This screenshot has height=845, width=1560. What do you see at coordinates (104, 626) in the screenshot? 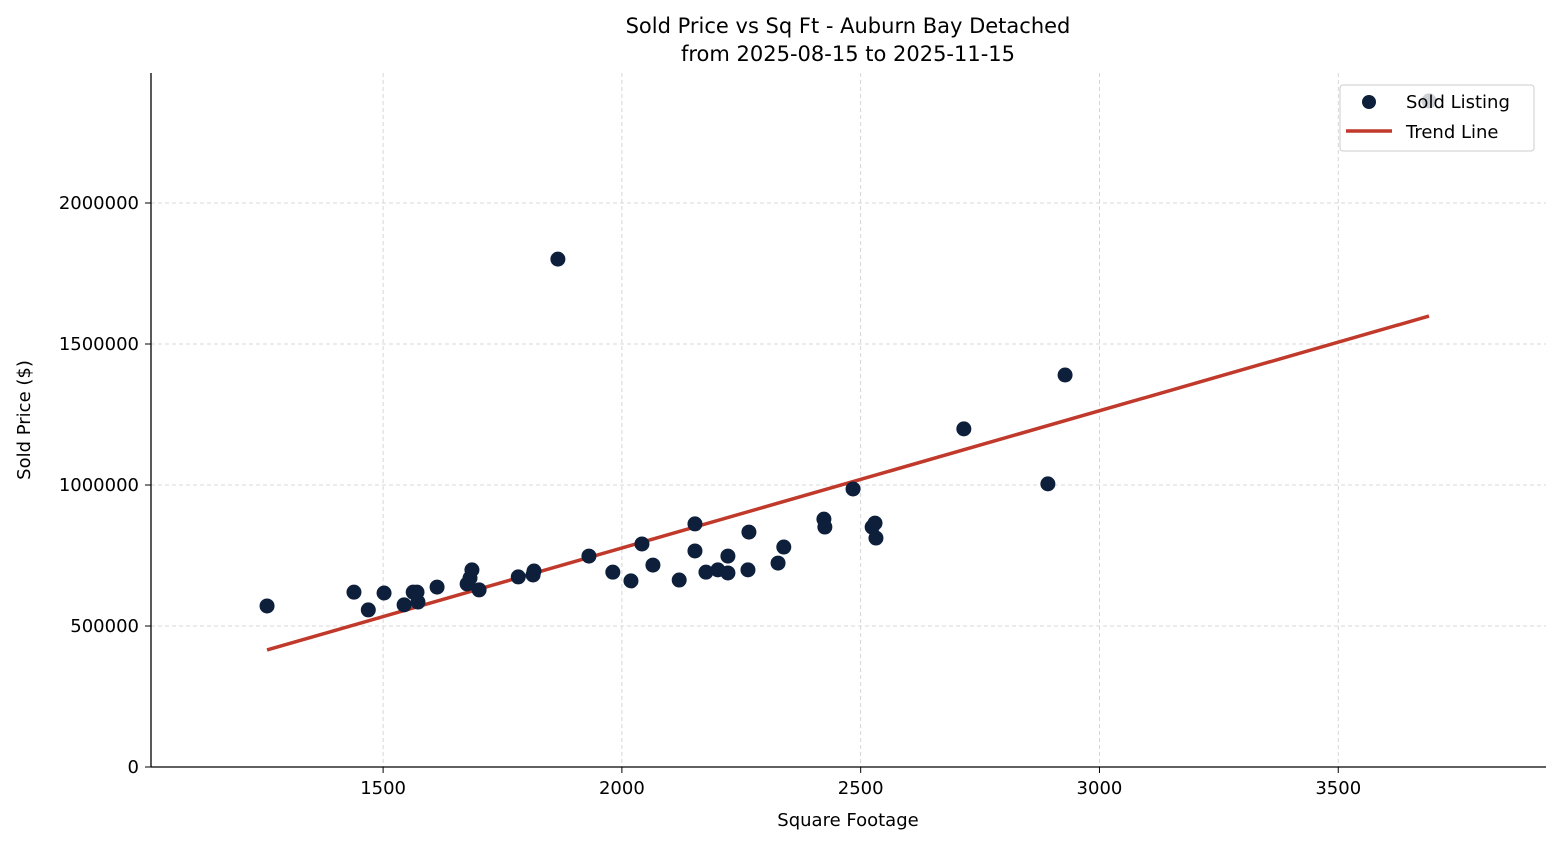
I see `y-tick-label: 500000` at bounding box center [104, 626].